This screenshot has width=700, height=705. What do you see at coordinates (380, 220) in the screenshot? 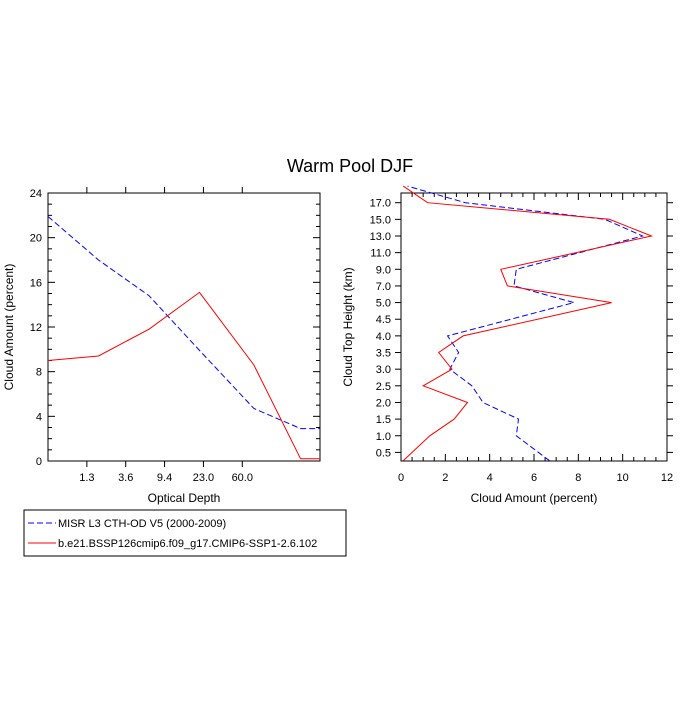
I see `right-y-tick-label: 15.0` at bounding box center [380, 220].